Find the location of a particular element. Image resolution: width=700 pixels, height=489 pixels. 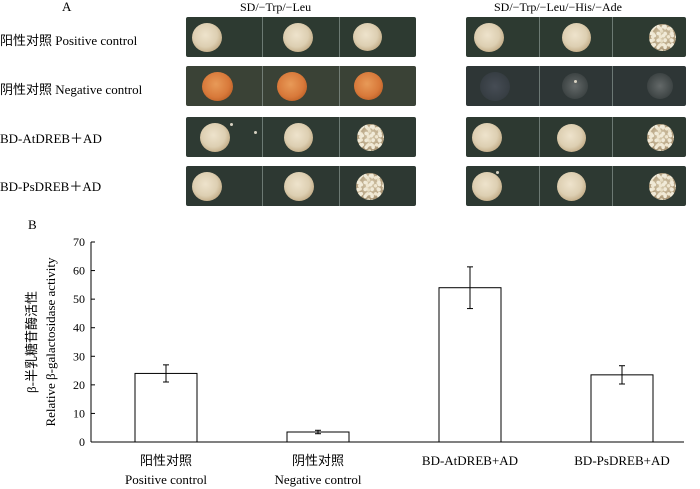

y-tick-label: 70 is located at coordinates (79, 242).